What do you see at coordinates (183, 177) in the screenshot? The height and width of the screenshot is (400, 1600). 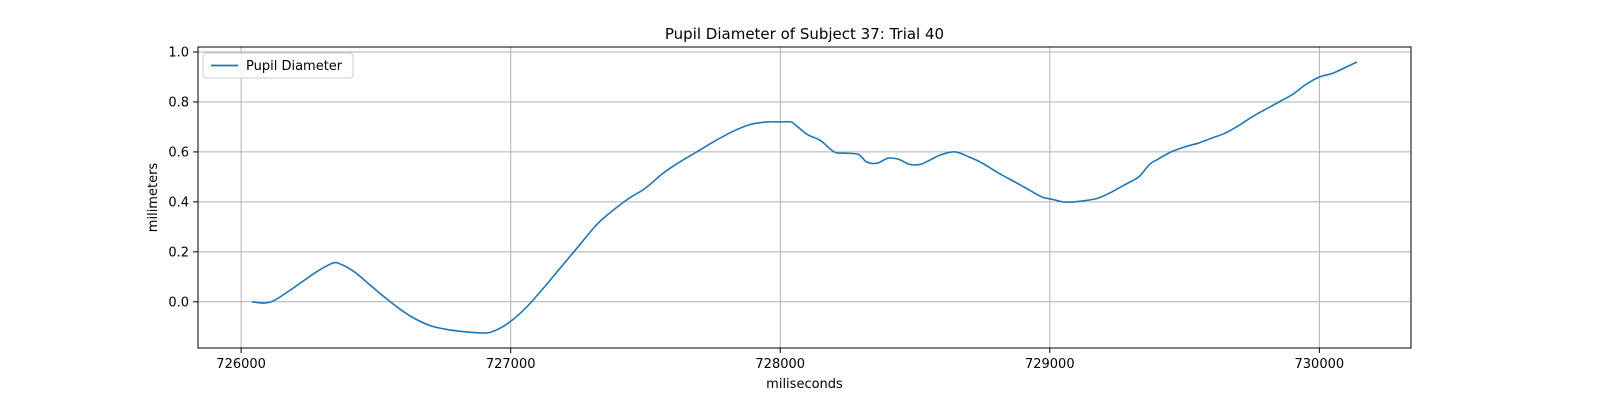 I see `y-axis: 0.0 0.2 0.4 0.6 0.8 1.0` at bounding box center [183, 177].